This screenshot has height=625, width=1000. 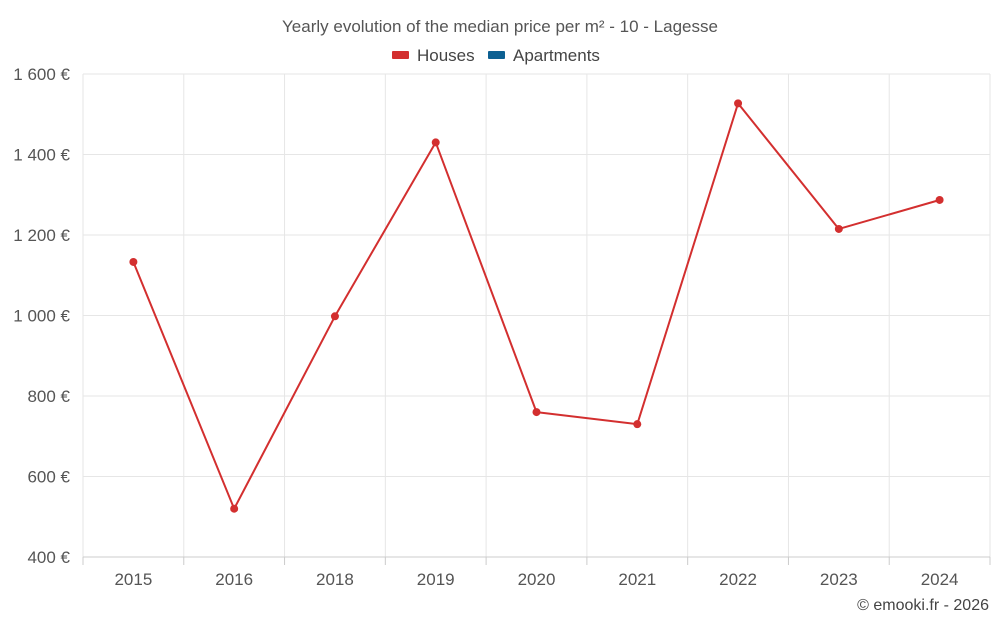 What do you see at coordinates (446, 55) in the screenshot?
I see `legend-label-houses: Houses` at bounding box center [446, 55].